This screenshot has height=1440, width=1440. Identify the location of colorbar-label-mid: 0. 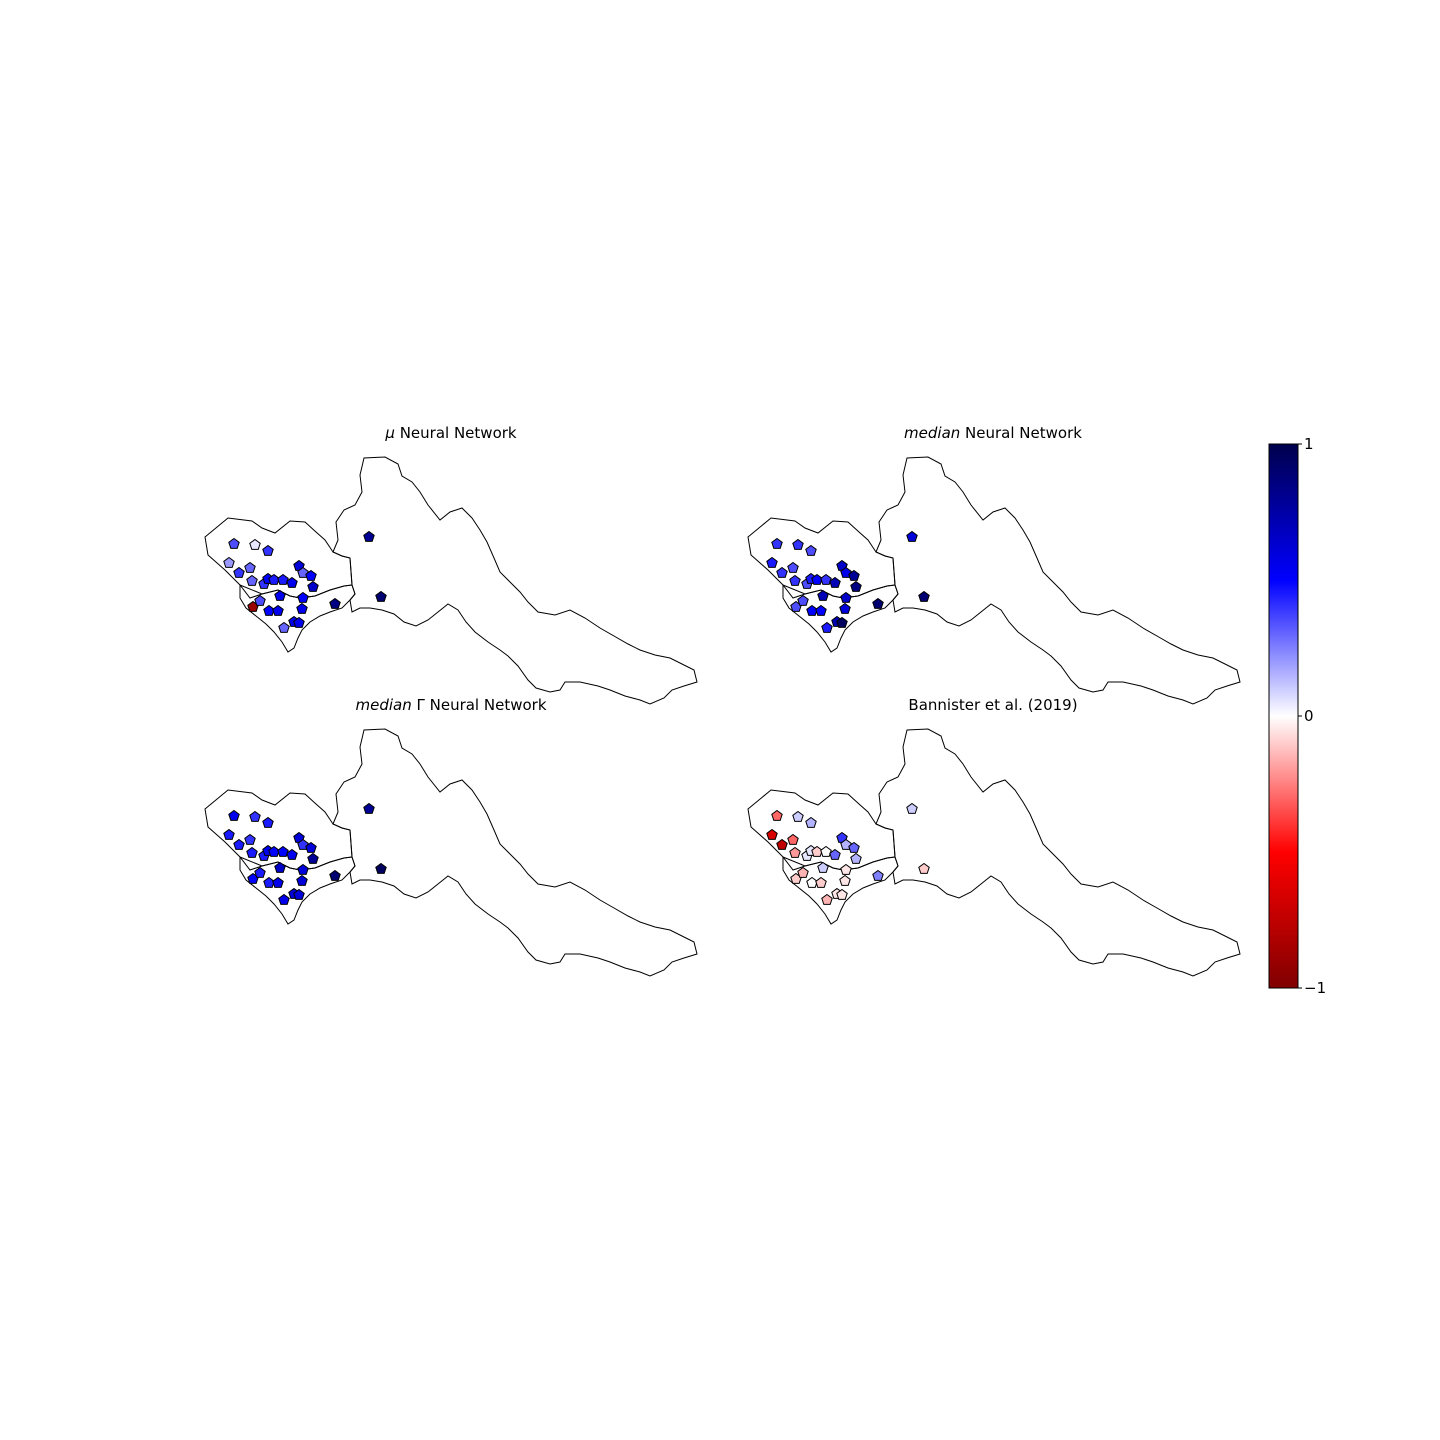
(1309, 716).